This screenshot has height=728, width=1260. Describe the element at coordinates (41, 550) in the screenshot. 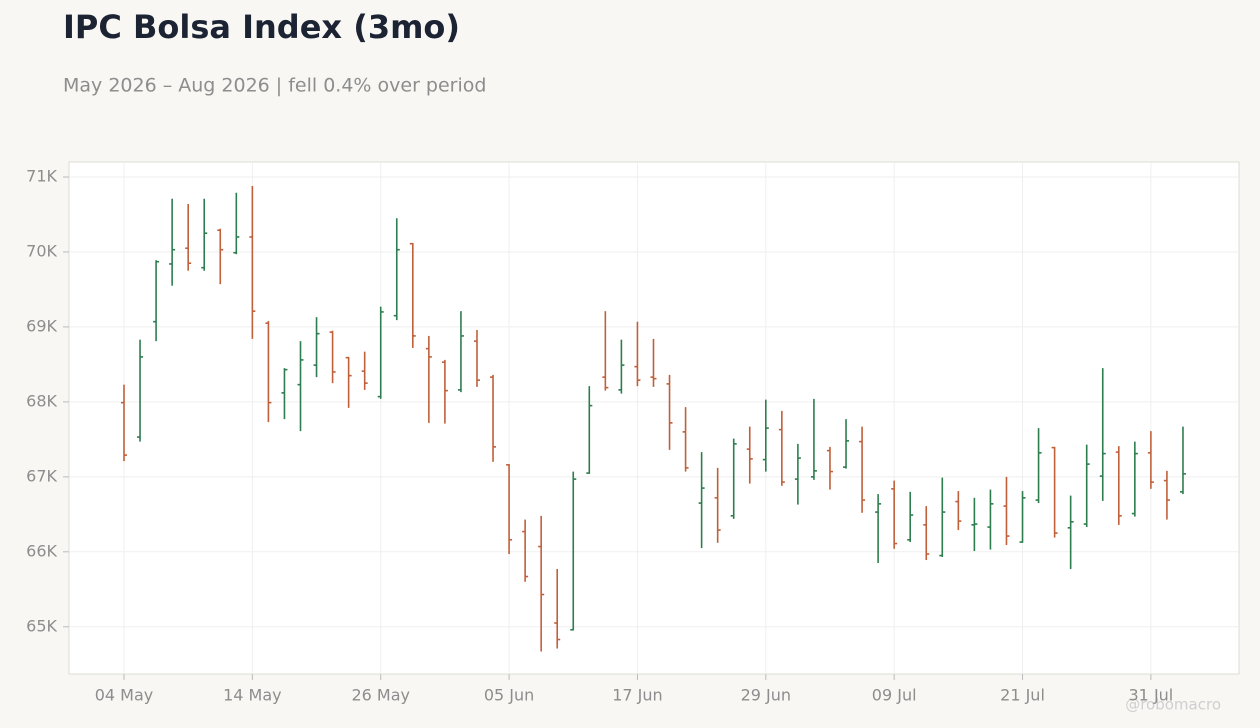

I see `y-tick-label: 66K` at that location.